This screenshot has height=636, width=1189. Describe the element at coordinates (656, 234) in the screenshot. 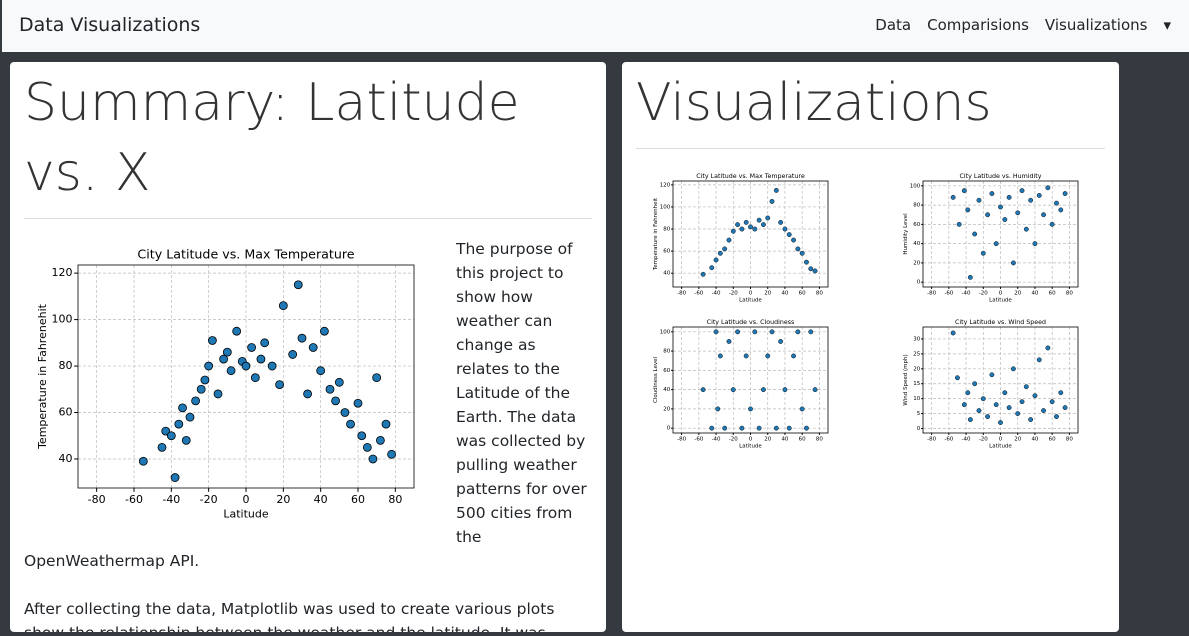

I see `y-axis-label: Temperature in Fahrenheit` at that location.